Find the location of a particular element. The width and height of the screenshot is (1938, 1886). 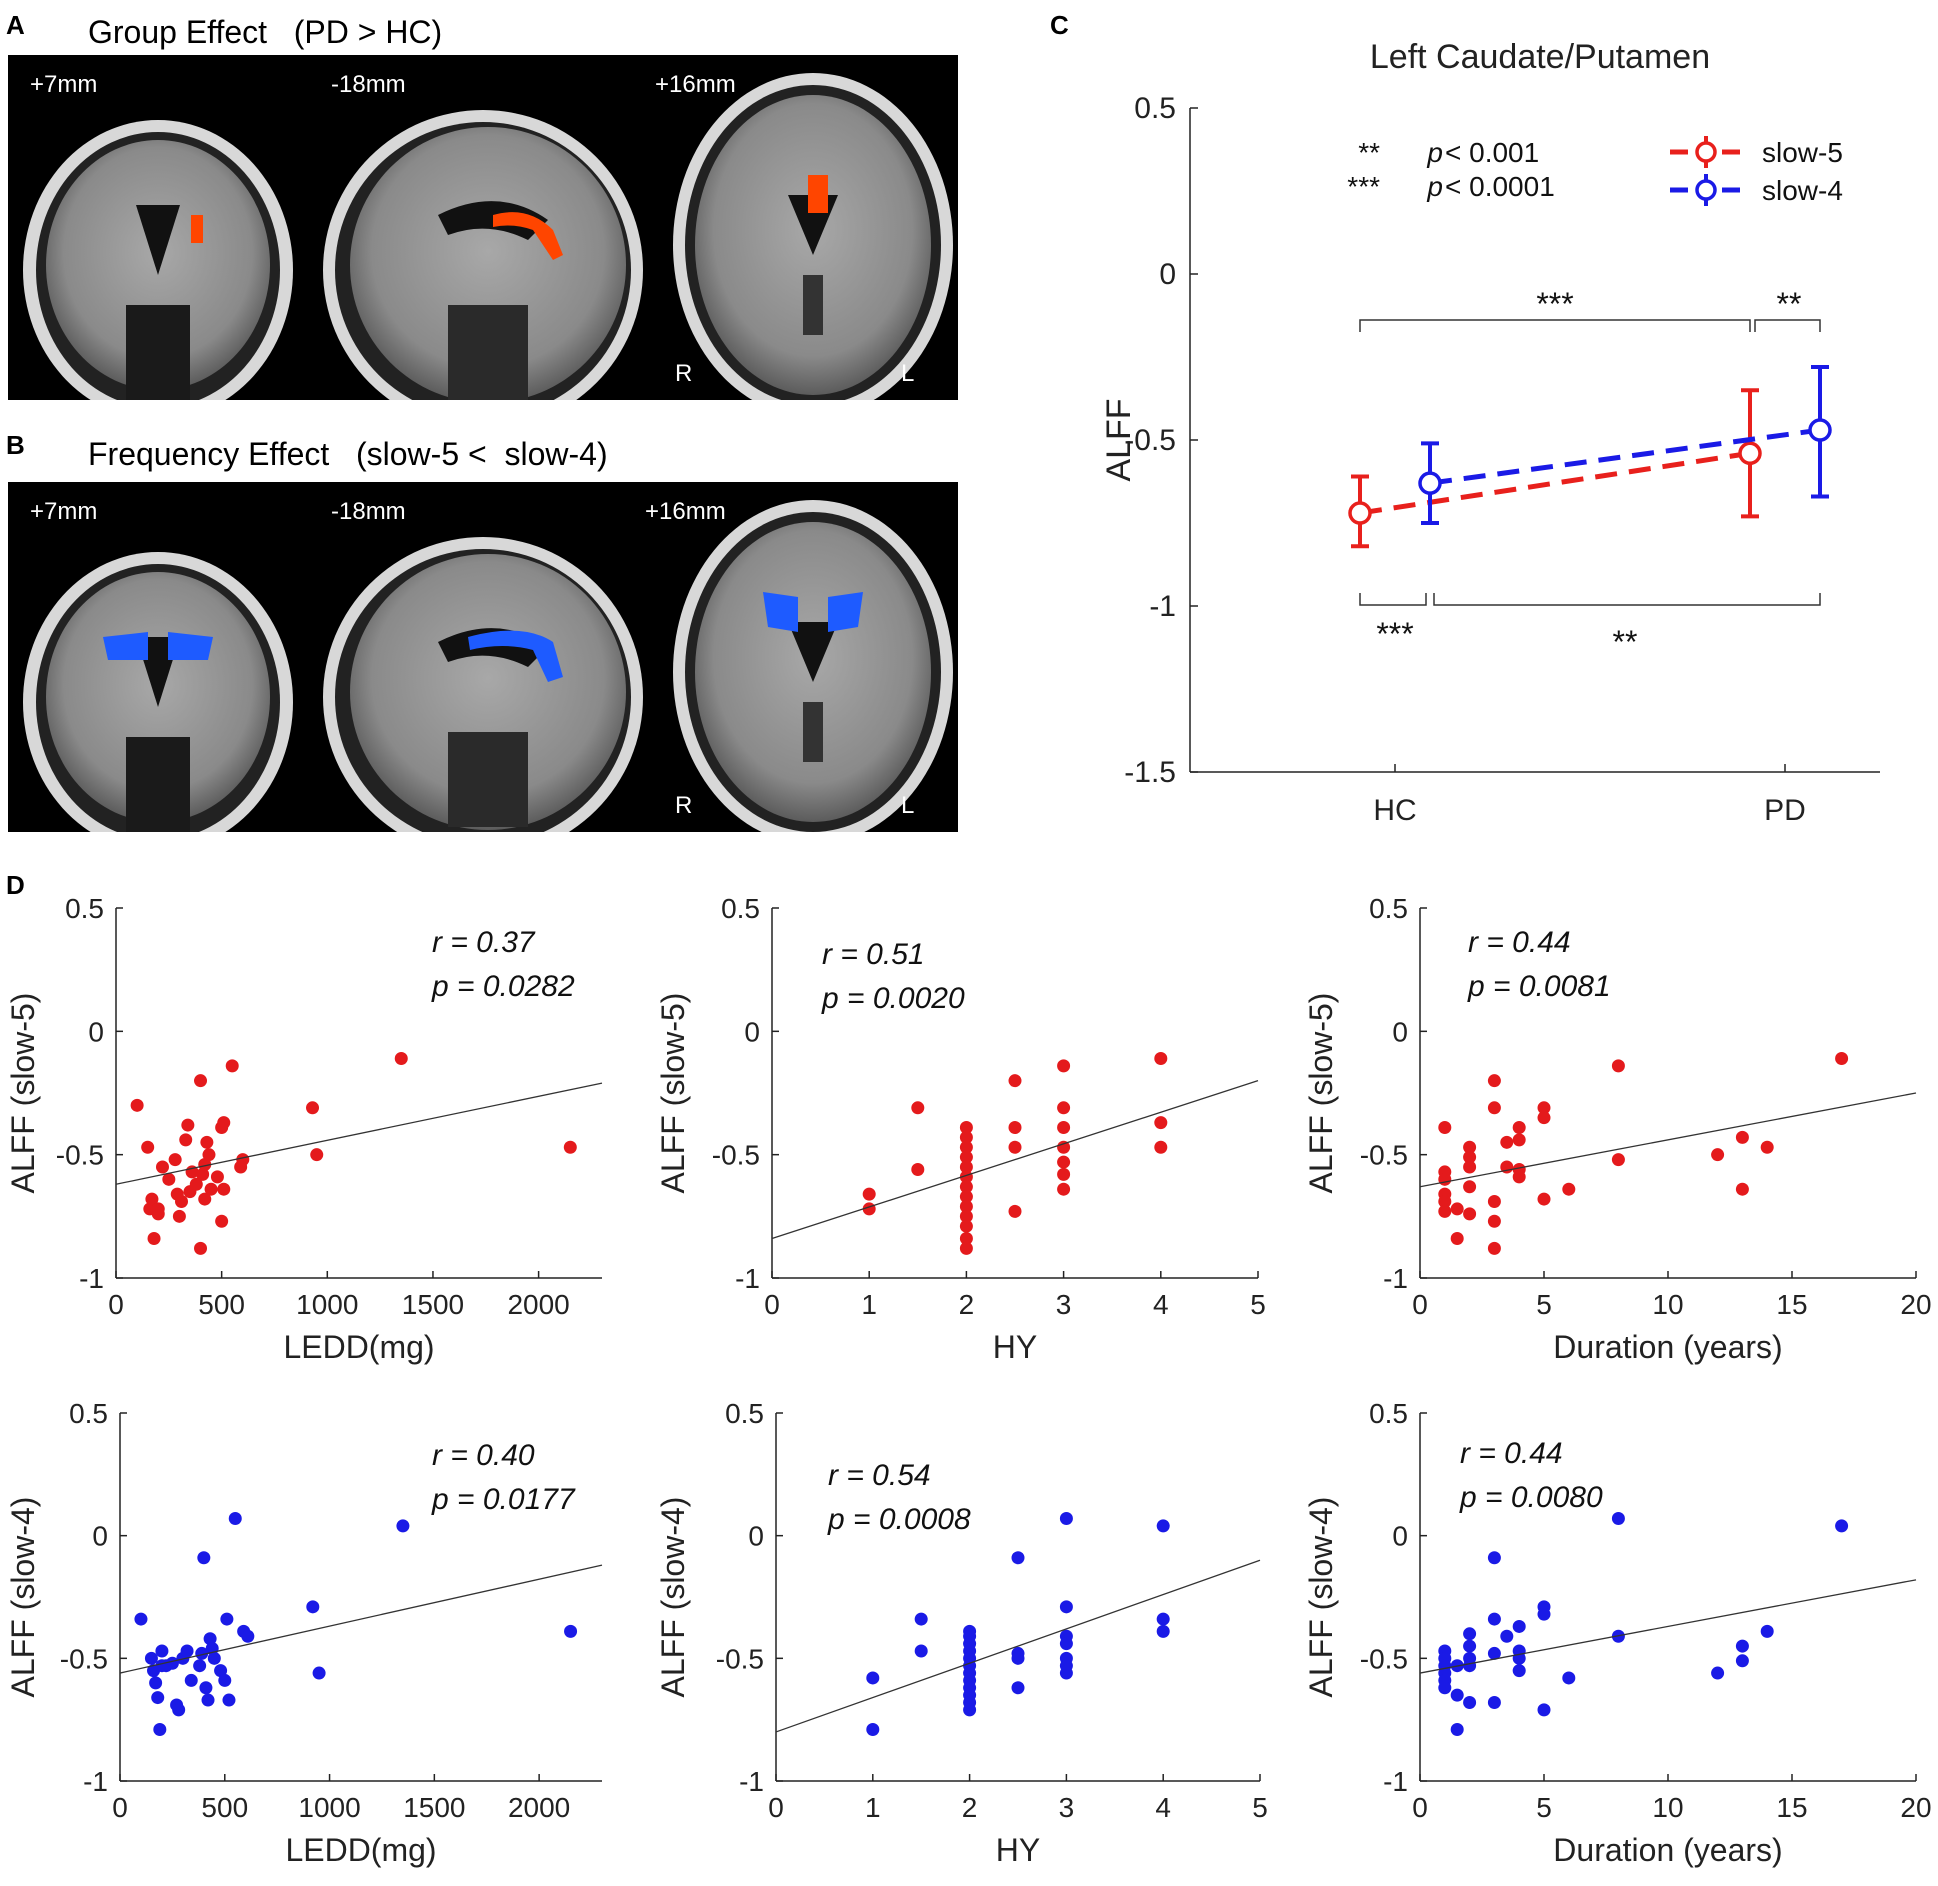

x-tick-label: 5 is located at coordinates (1260, 1807).